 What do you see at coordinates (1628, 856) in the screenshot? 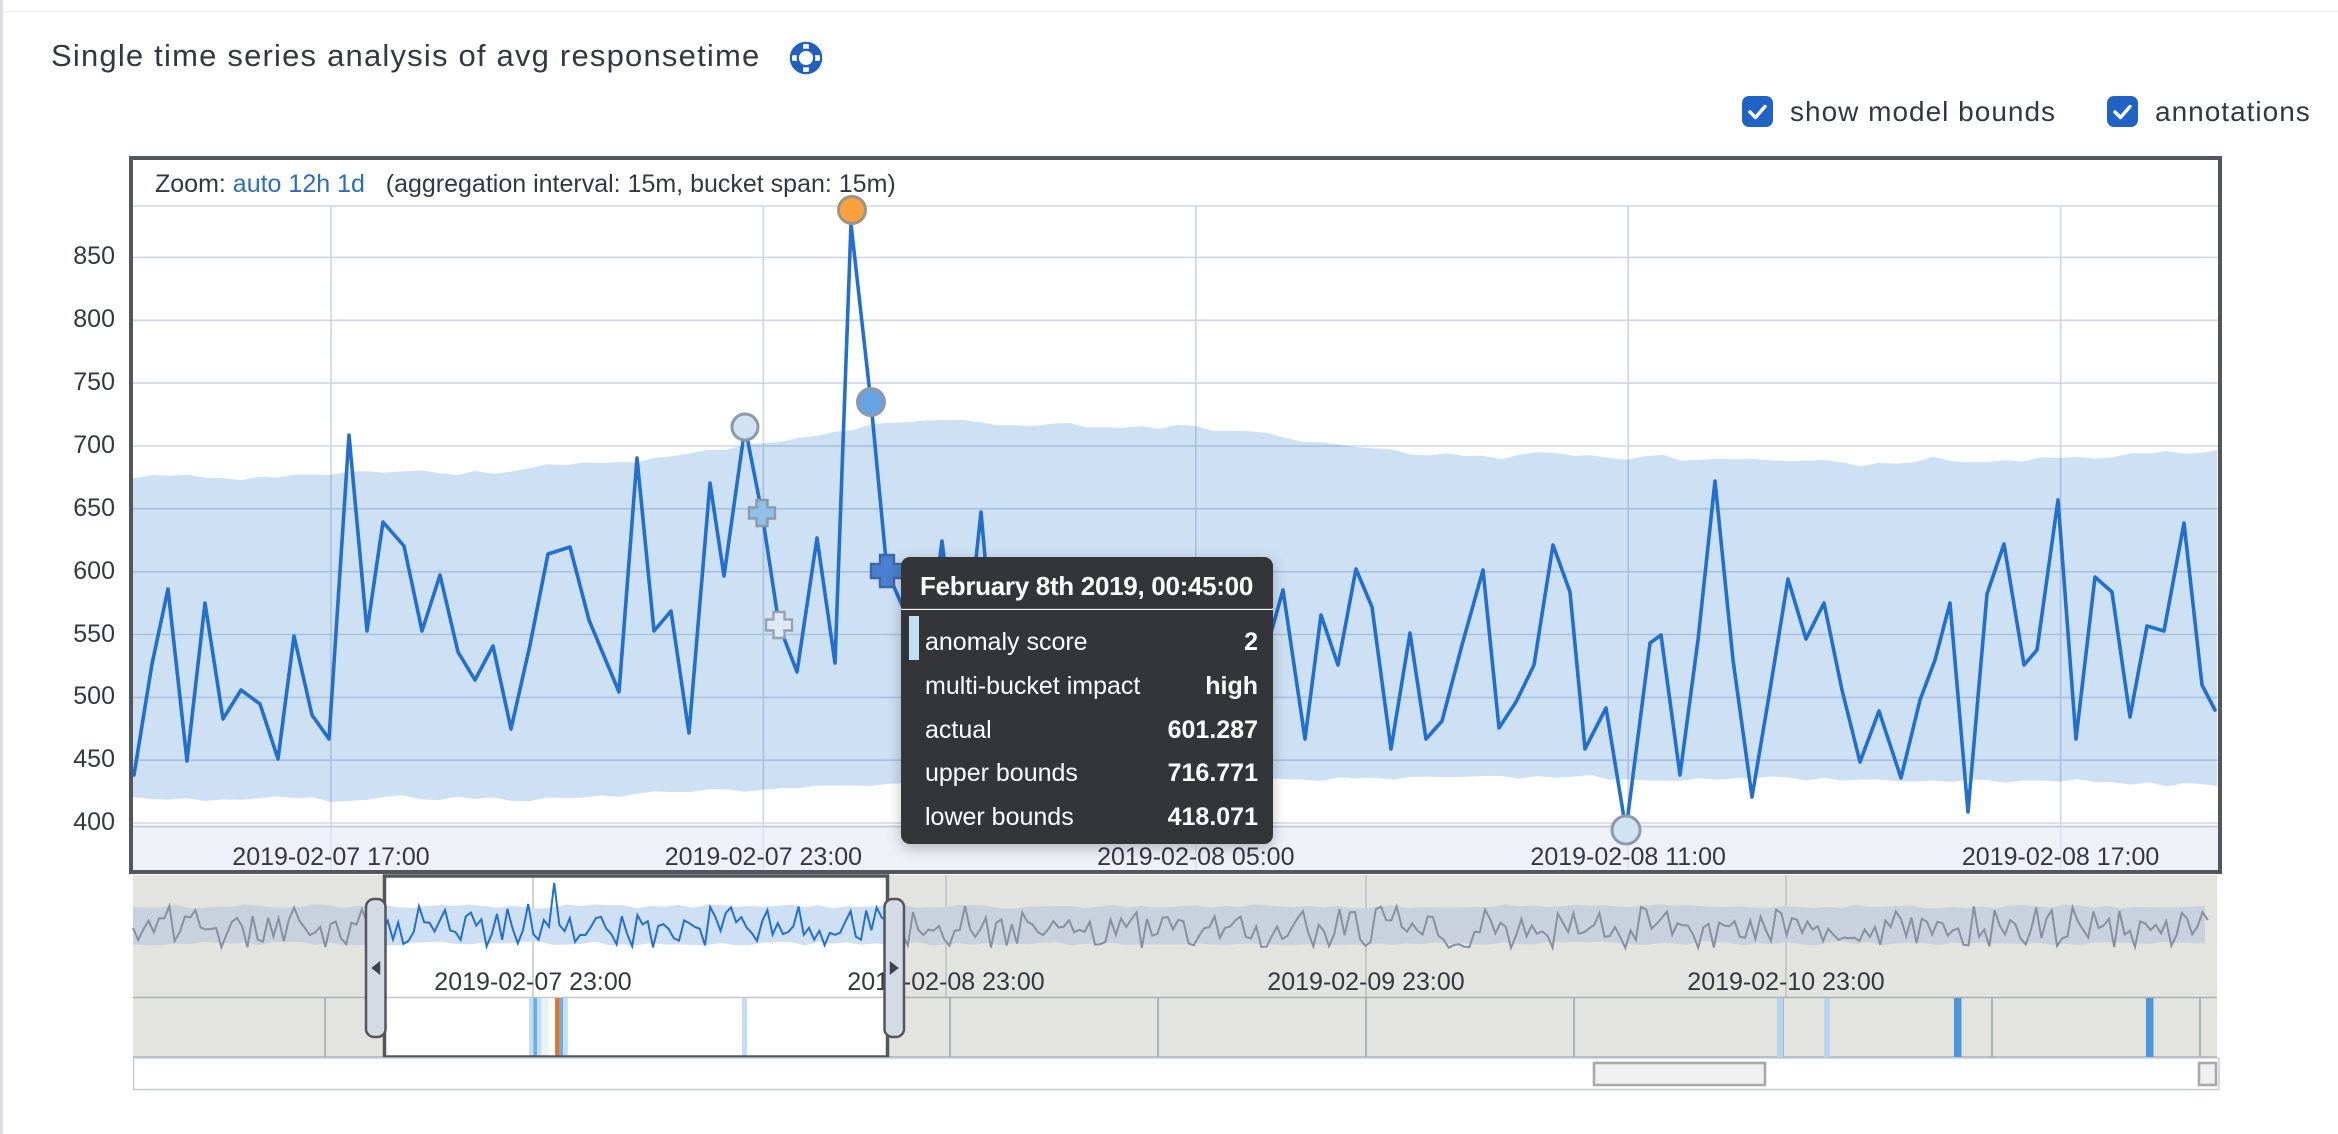
I see `svg-text: 2019-02-08 11:00` at bounding box center [1628, 856].